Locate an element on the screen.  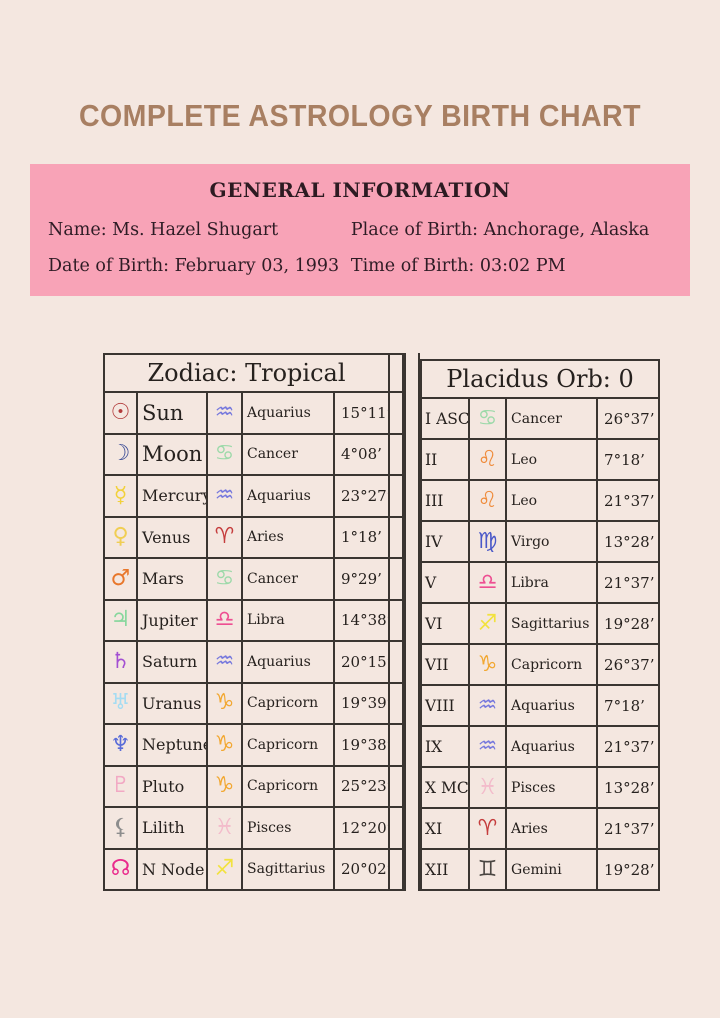
mars-icon: ♂ is located at coordinates (120, 578).